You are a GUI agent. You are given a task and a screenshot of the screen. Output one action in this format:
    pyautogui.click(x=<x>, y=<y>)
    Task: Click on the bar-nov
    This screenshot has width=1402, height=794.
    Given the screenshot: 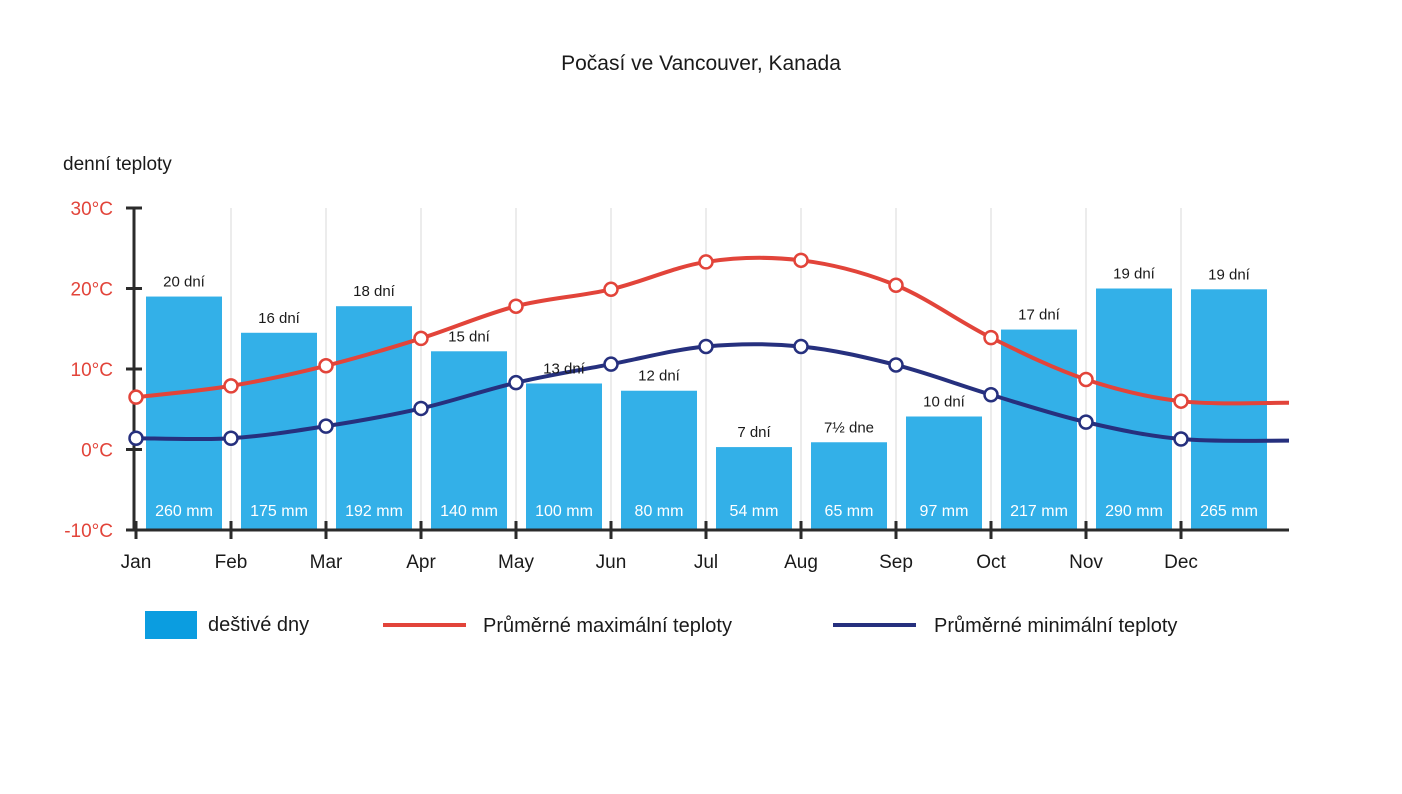 What is the action you would take?
    pyautogui.click(x=1134, y=409)
    